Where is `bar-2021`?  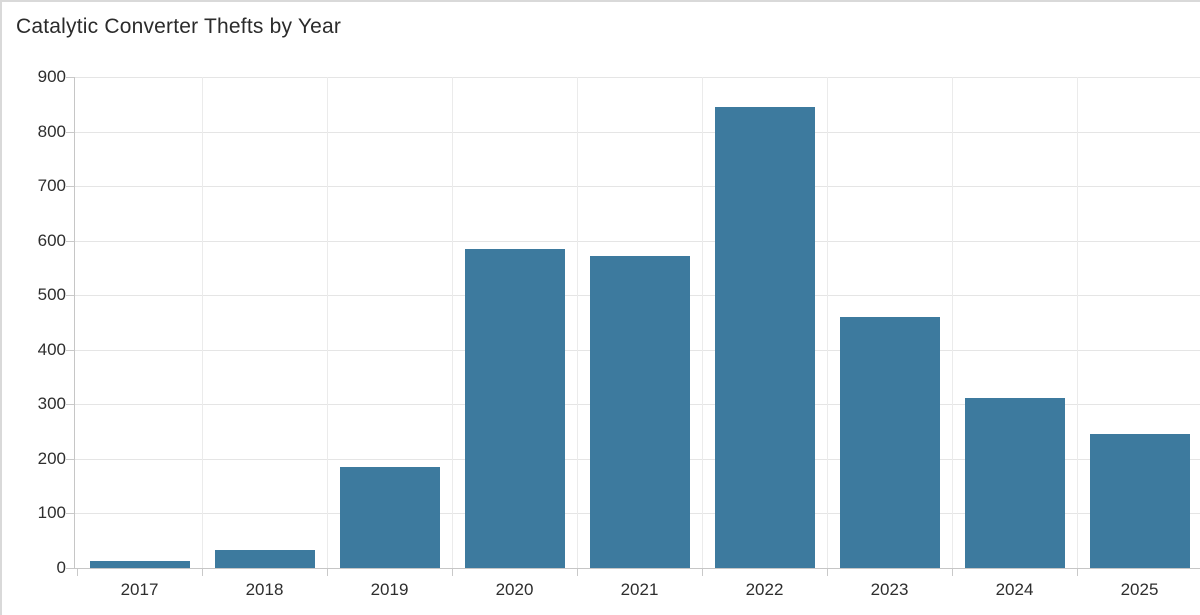
bar-2021 is located at coordinates (640, 412).